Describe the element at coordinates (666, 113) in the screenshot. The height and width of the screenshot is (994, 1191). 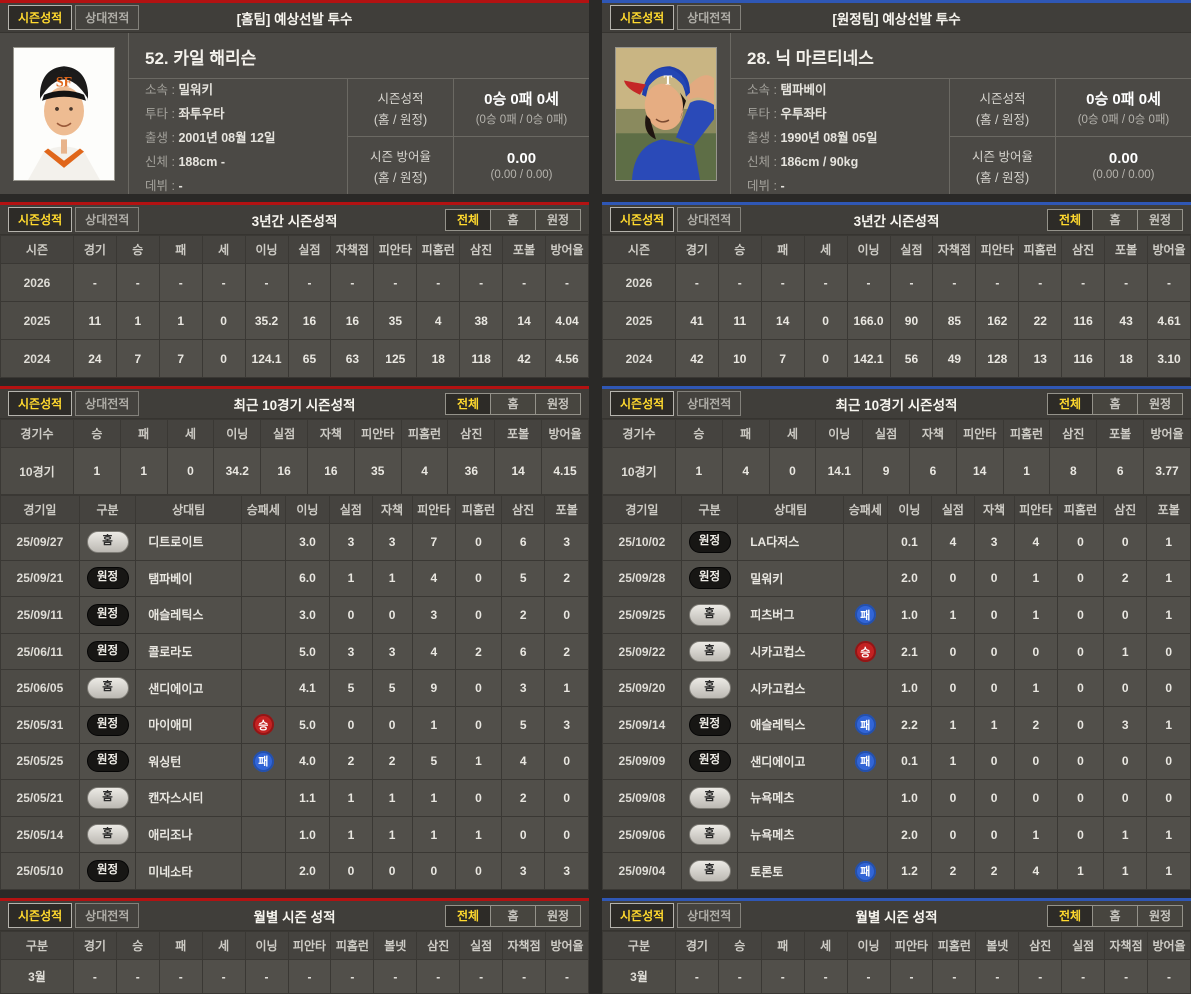
I see `photo-frame: T` at that location.